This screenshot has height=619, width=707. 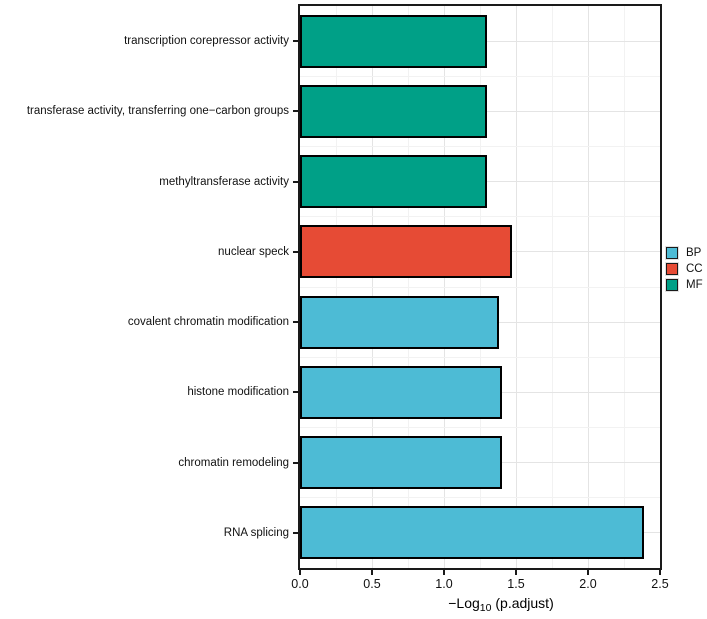 What do you see at coordinates (238, 392) in the screenshot?
I see `y-axis-label: histone modification` at bounding box center [238, 392].